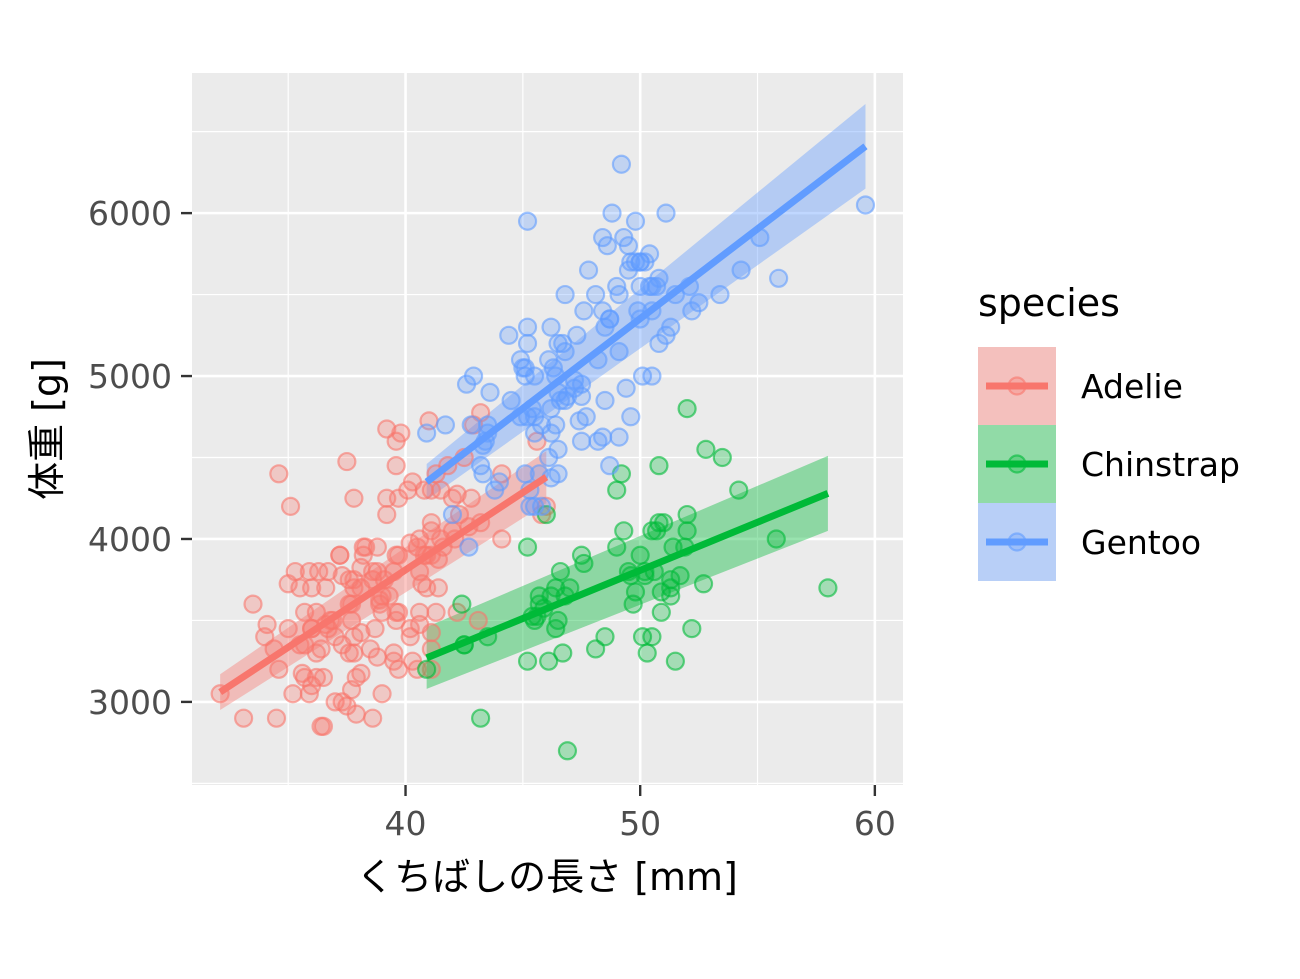 This screenshot has width=1300, height=979. Describe the element at coordinates (130, 376) in the screenshot. I see `y-tick-label: 5000` at that location.